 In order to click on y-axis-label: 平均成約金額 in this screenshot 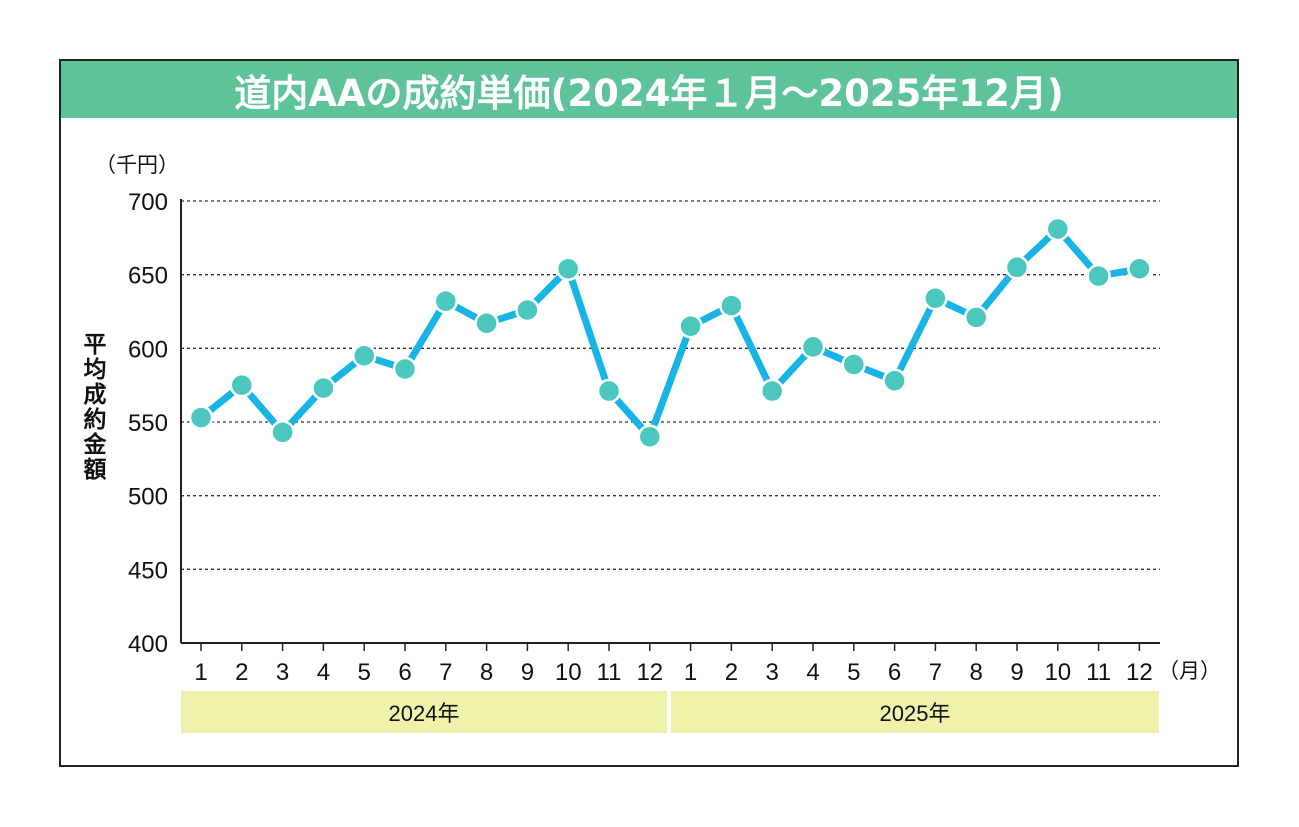, I will do `click(92, 407)`.